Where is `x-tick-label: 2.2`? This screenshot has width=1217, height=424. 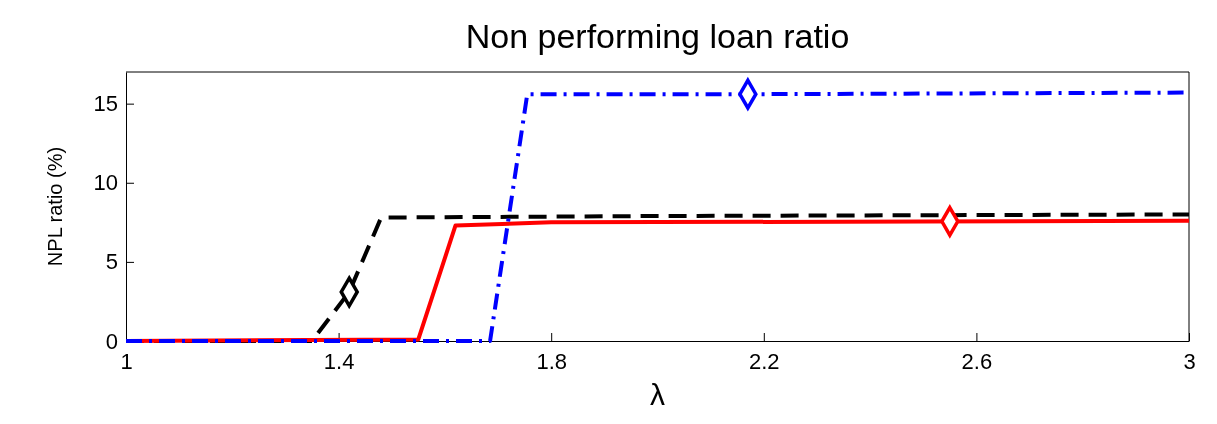 x-tick-label: 2.2 is located at coordinates (764, 361).